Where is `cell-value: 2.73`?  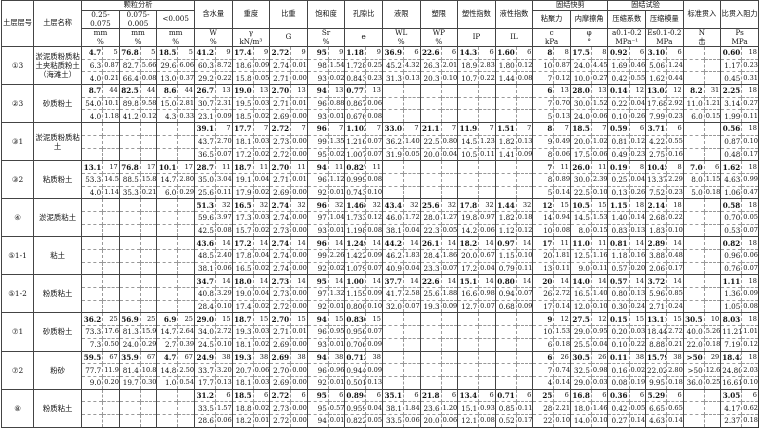
cell-value: 2.73 is located at coordinates (280, 141).